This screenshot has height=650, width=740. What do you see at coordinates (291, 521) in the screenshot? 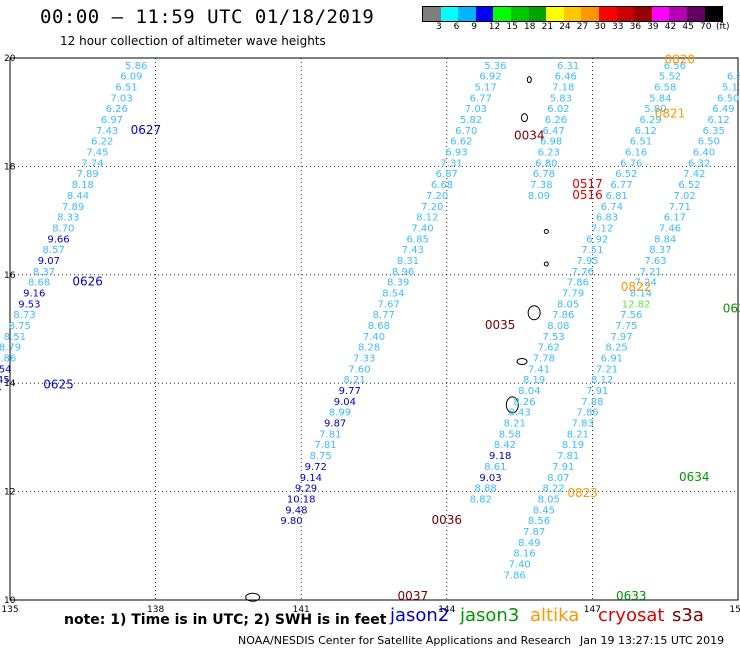
I see `wave-height-label: 9.80` at bounding box center [291, 521].